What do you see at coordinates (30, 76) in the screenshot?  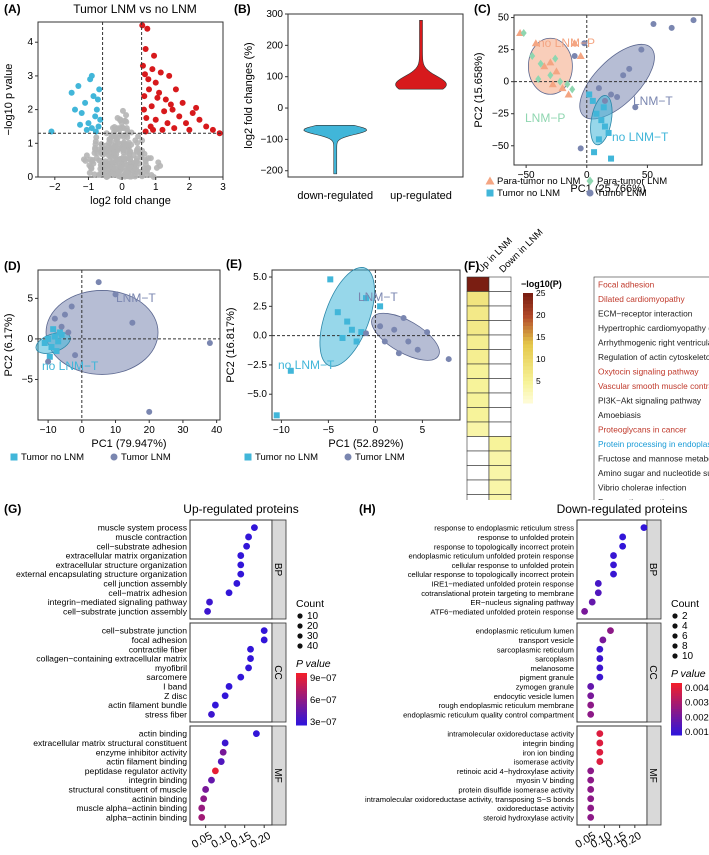 I see `y-tick-label: 3` at bounding box center [30, 76].